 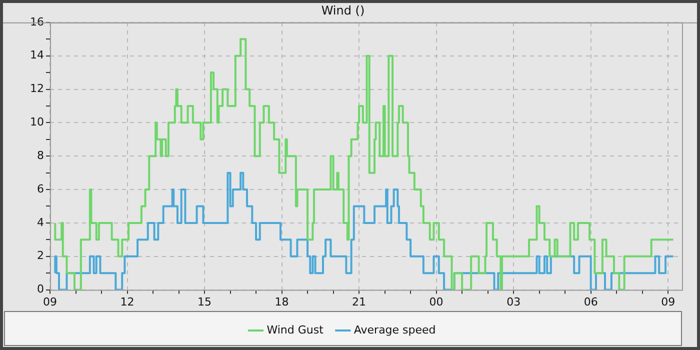 What do you see at coordinates (513, 301) in the screenshot?
I see `x-tick-label: 03` at bounding box center [513, 301].